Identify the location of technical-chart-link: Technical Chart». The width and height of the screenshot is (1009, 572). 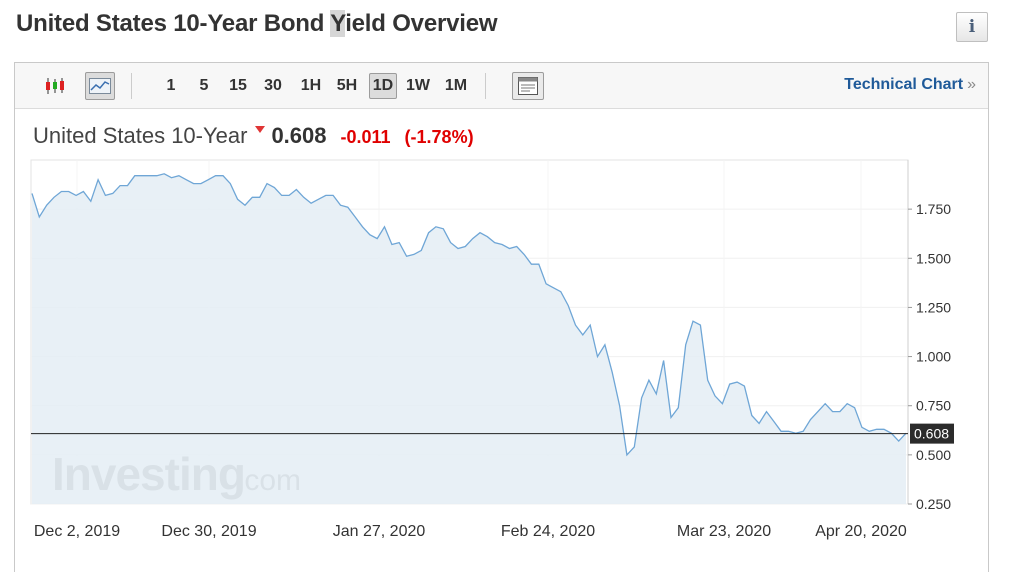
(910, 85).